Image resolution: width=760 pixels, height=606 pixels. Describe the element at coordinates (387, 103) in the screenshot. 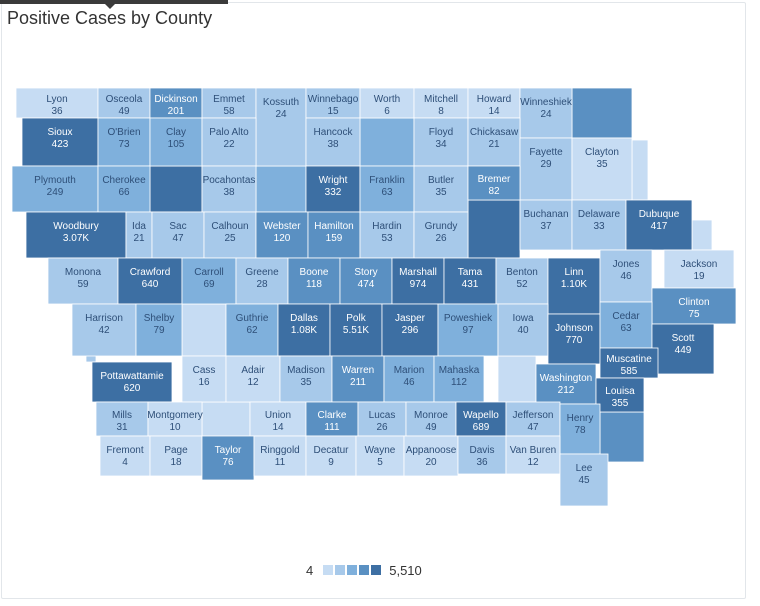

I see `county-worth` at that location.